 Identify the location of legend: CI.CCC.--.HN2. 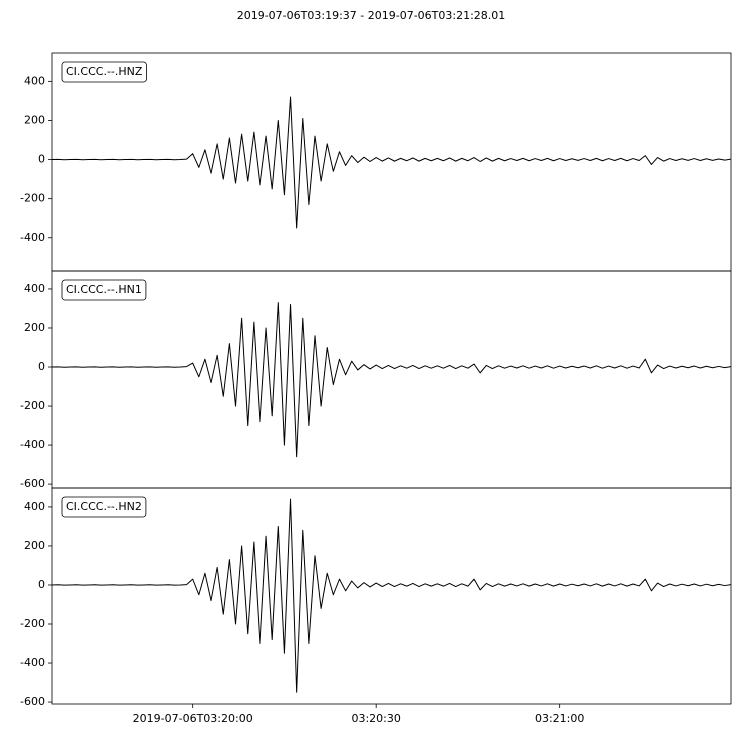
(104, 507).